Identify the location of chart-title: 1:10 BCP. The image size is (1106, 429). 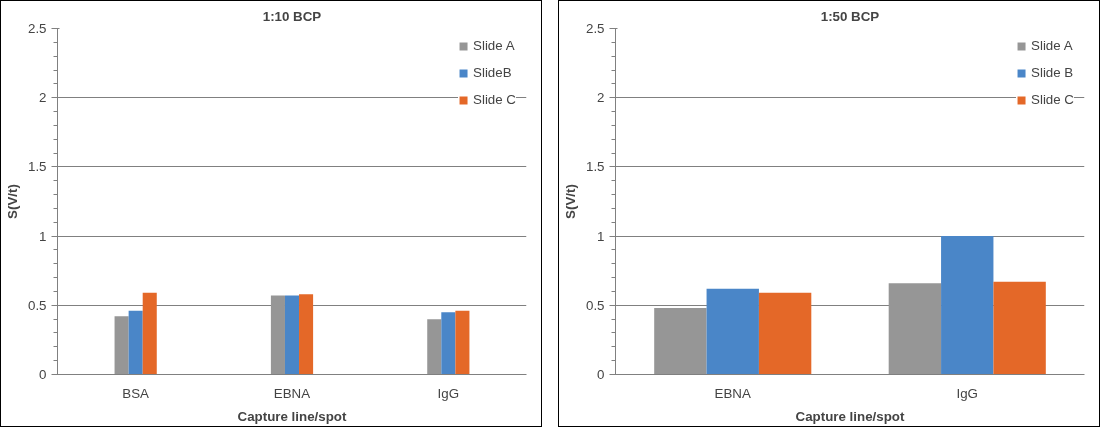
(292, 16).